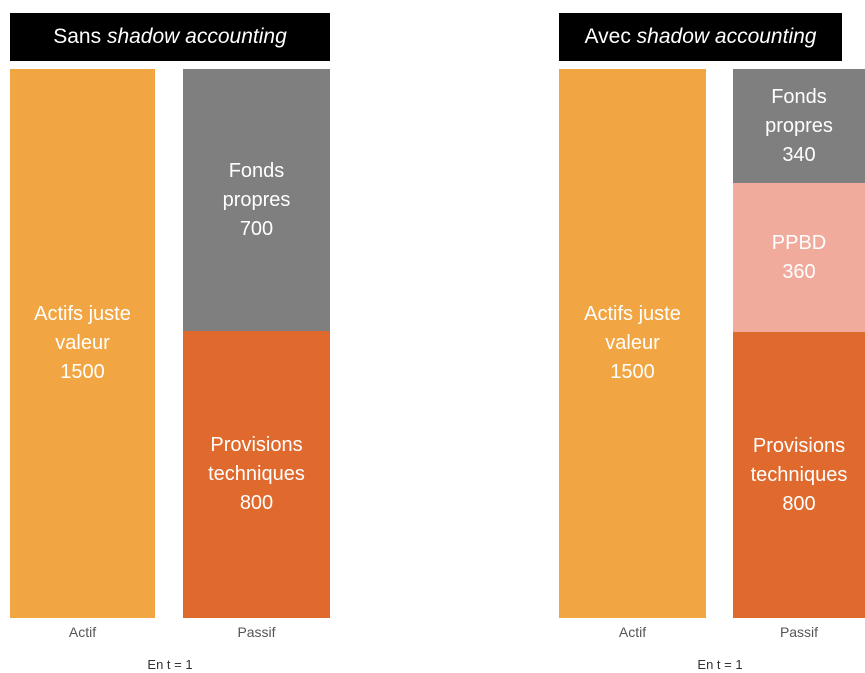 The height and width of the screenshot is (673, 865). Describe the element at coordinates (799, 257) in the screenshot. I see `ppbd-block: PPBD 360` at that location.